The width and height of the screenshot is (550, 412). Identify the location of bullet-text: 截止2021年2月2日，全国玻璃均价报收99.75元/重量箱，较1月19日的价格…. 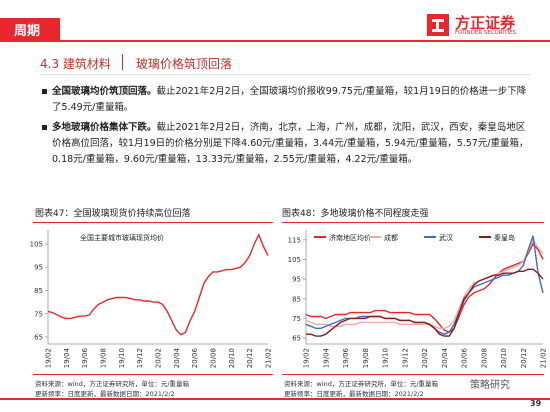
(289, 99).